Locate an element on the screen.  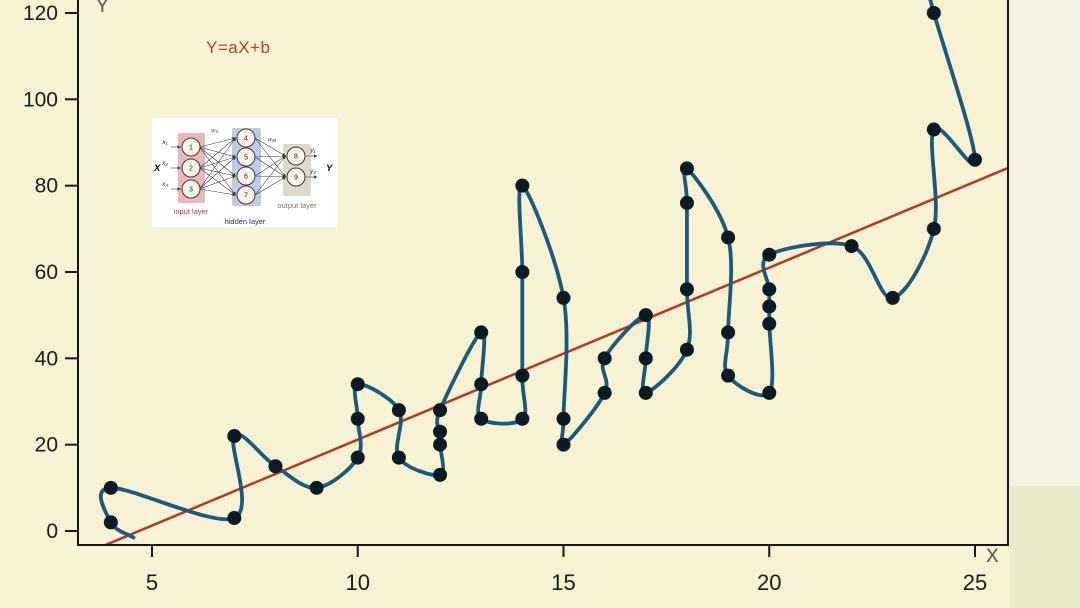
x-axis-label: X is located at coordinates (992, 556).